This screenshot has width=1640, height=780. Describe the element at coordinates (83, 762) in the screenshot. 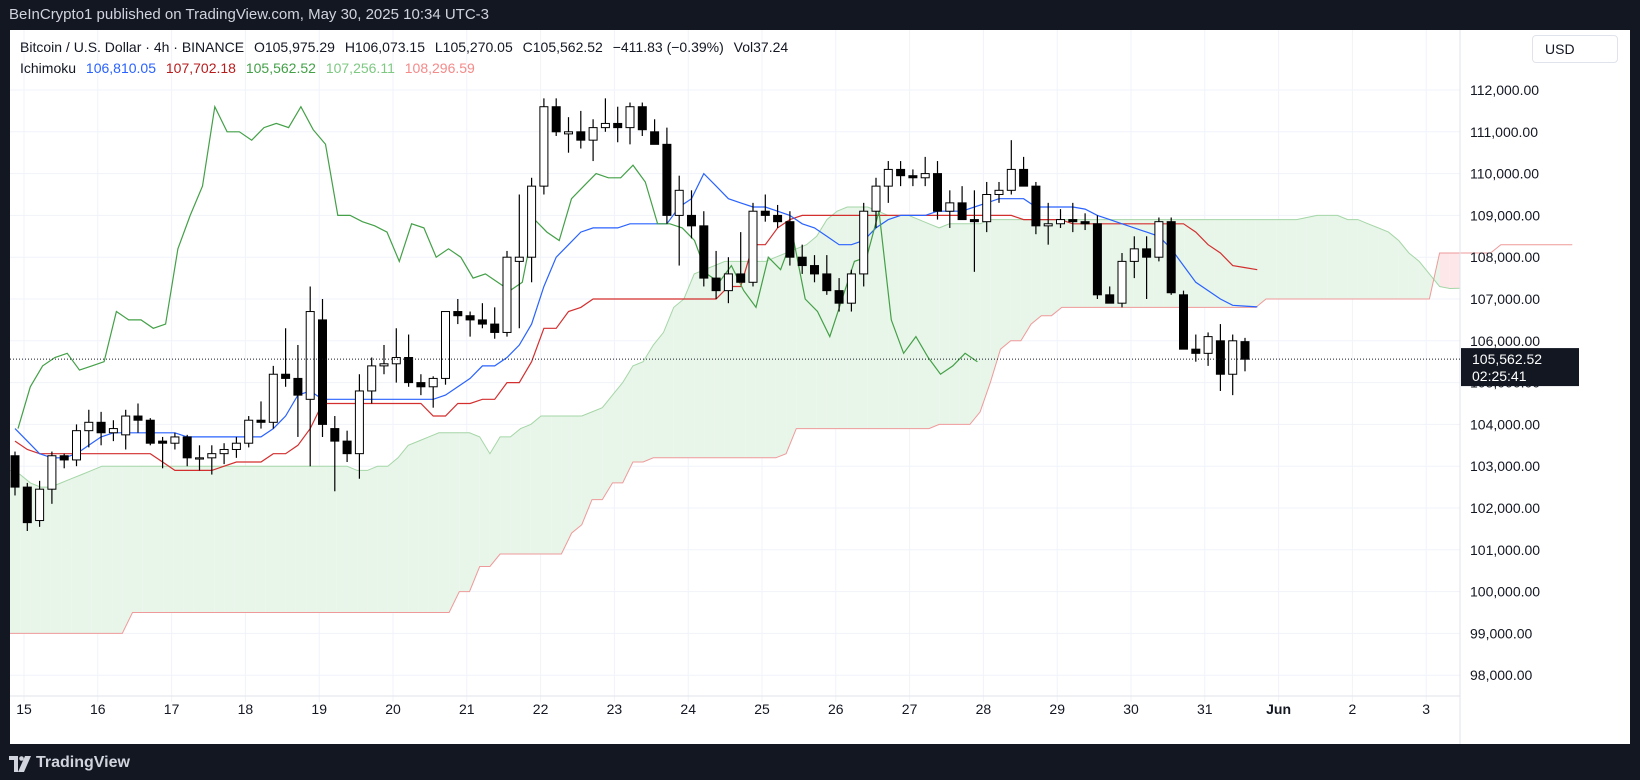

I see `tradingview-brand: TradingView` at that location.